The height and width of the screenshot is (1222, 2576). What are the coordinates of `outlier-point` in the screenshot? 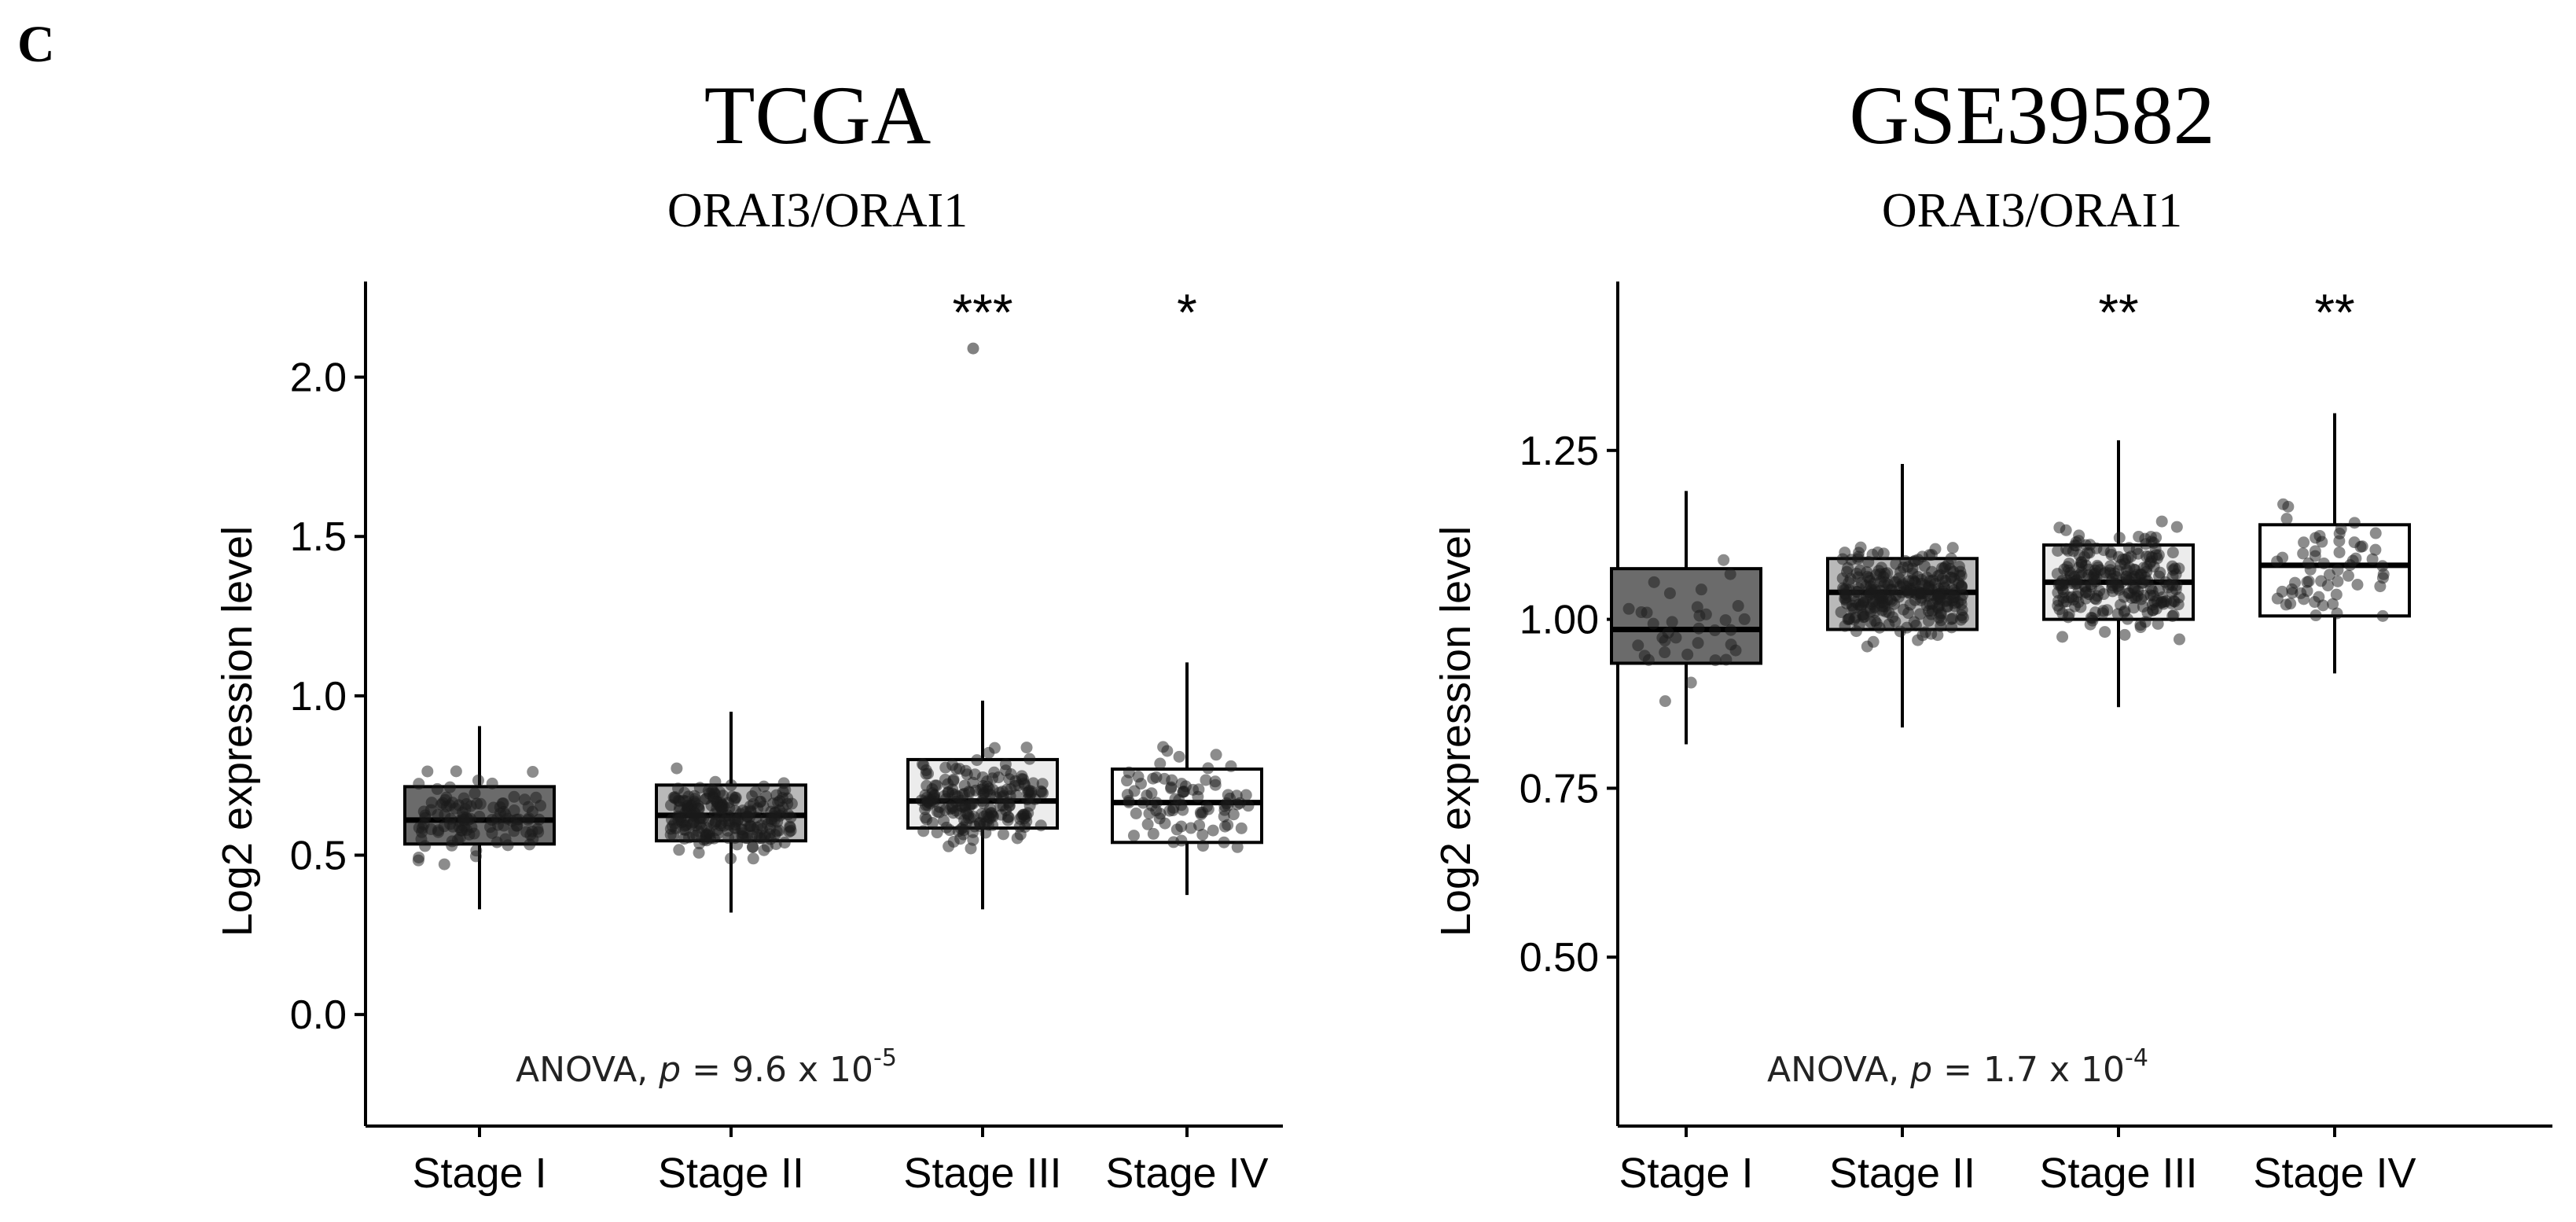 It's located at (973, 348).